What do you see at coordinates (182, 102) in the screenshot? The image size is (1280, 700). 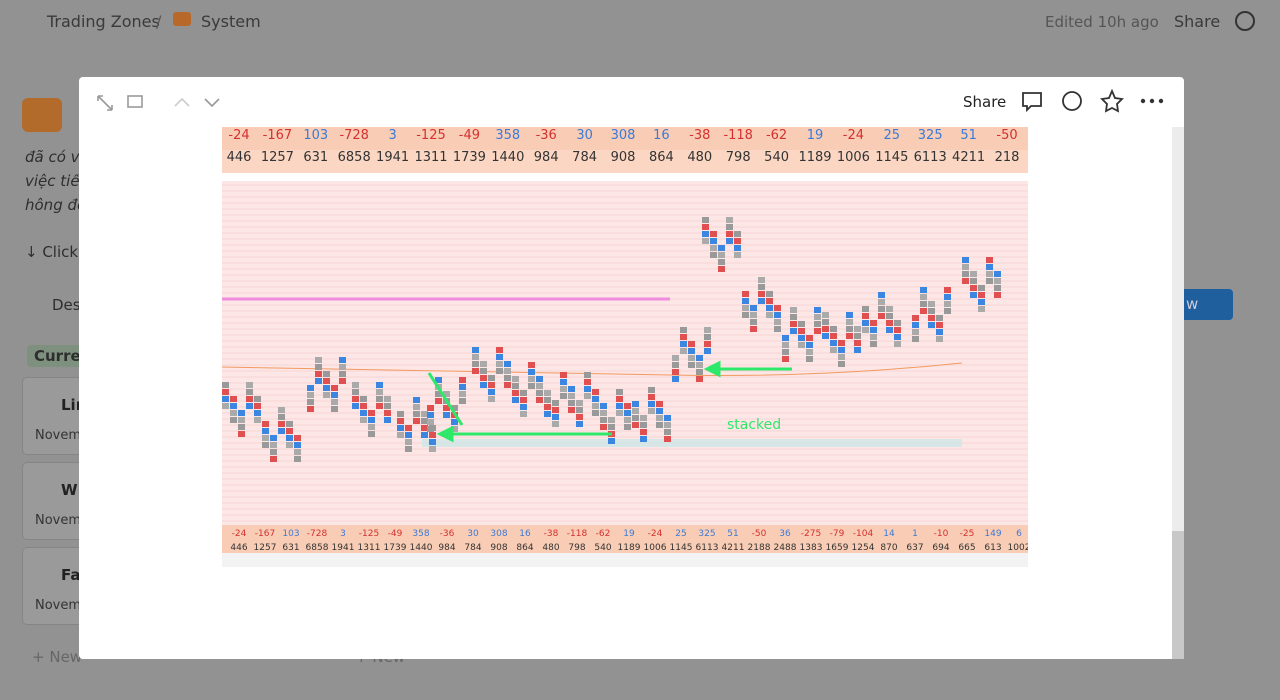 I see `up-arrow` at bounding box center [182, 102].